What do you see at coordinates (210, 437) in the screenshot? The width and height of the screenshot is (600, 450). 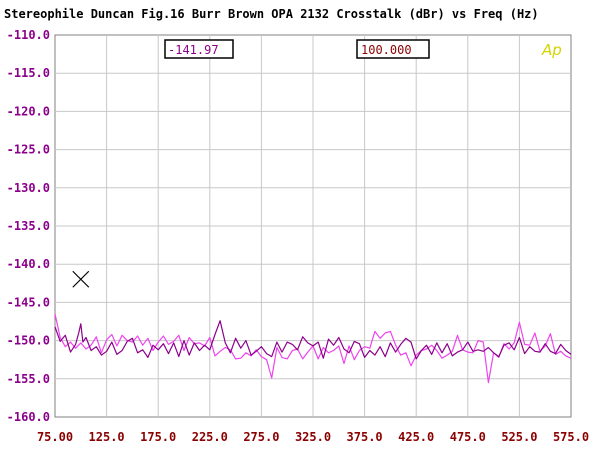 I see `x-tick-label: 225.0` at bounding box center [210, 437].